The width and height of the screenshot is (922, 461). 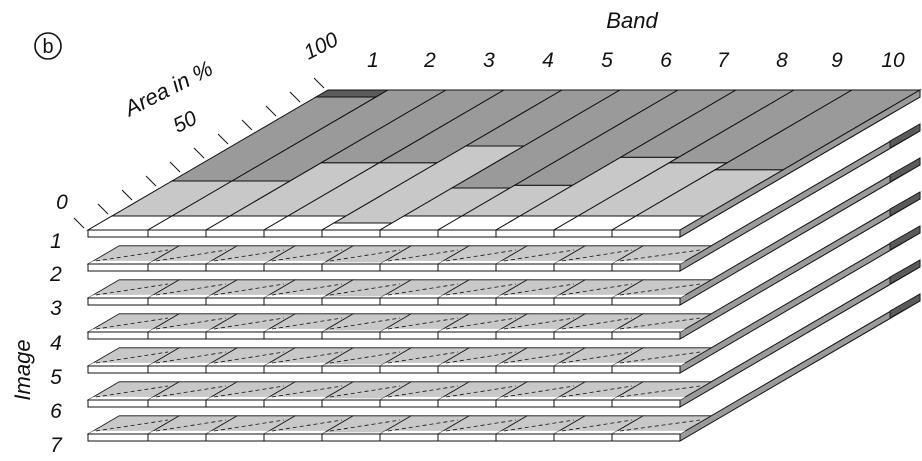 What do you see at coordinates (56, 308) in the screenshot?
I see `image-label: 3` at bounding box center [56, 308].